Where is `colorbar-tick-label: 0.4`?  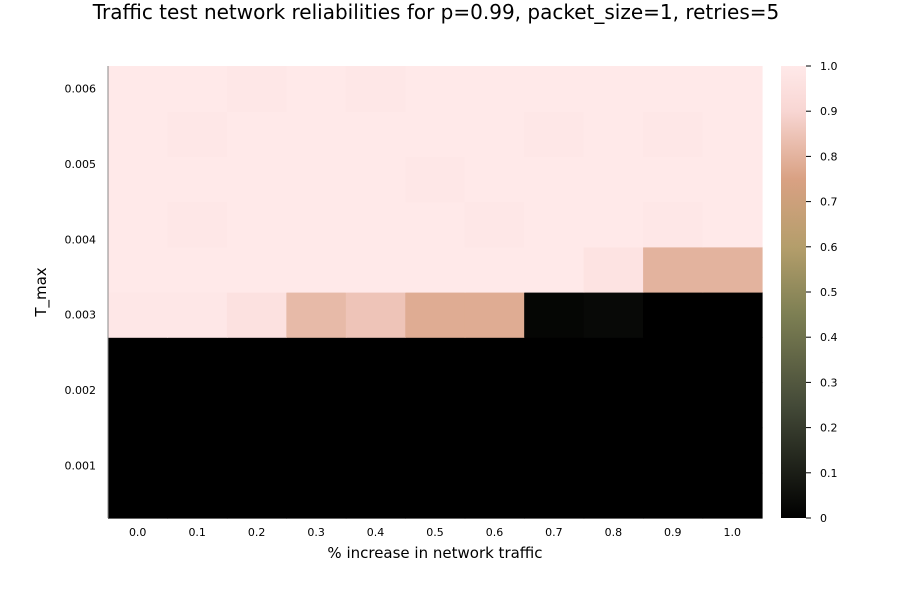
colorbar-tick-label: 0.4 is located at coordinates (829, 337).